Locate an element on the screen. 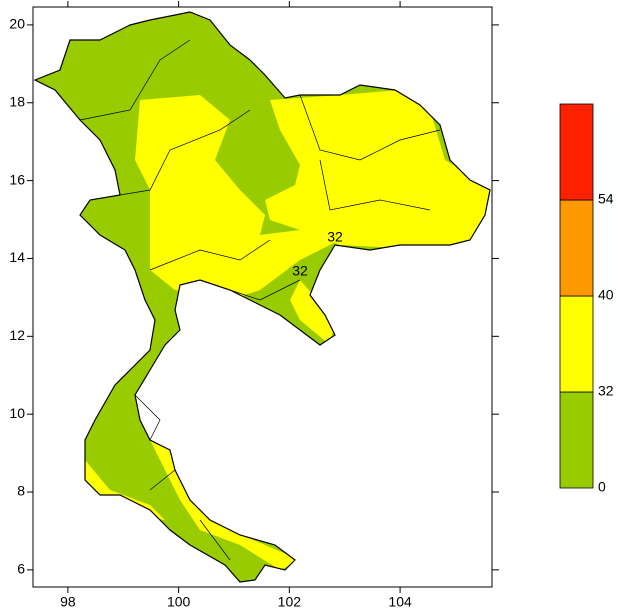 The height and width of the screenshot is (615, 620). y-tick-label: 8 is located at coordinates (21, 491).